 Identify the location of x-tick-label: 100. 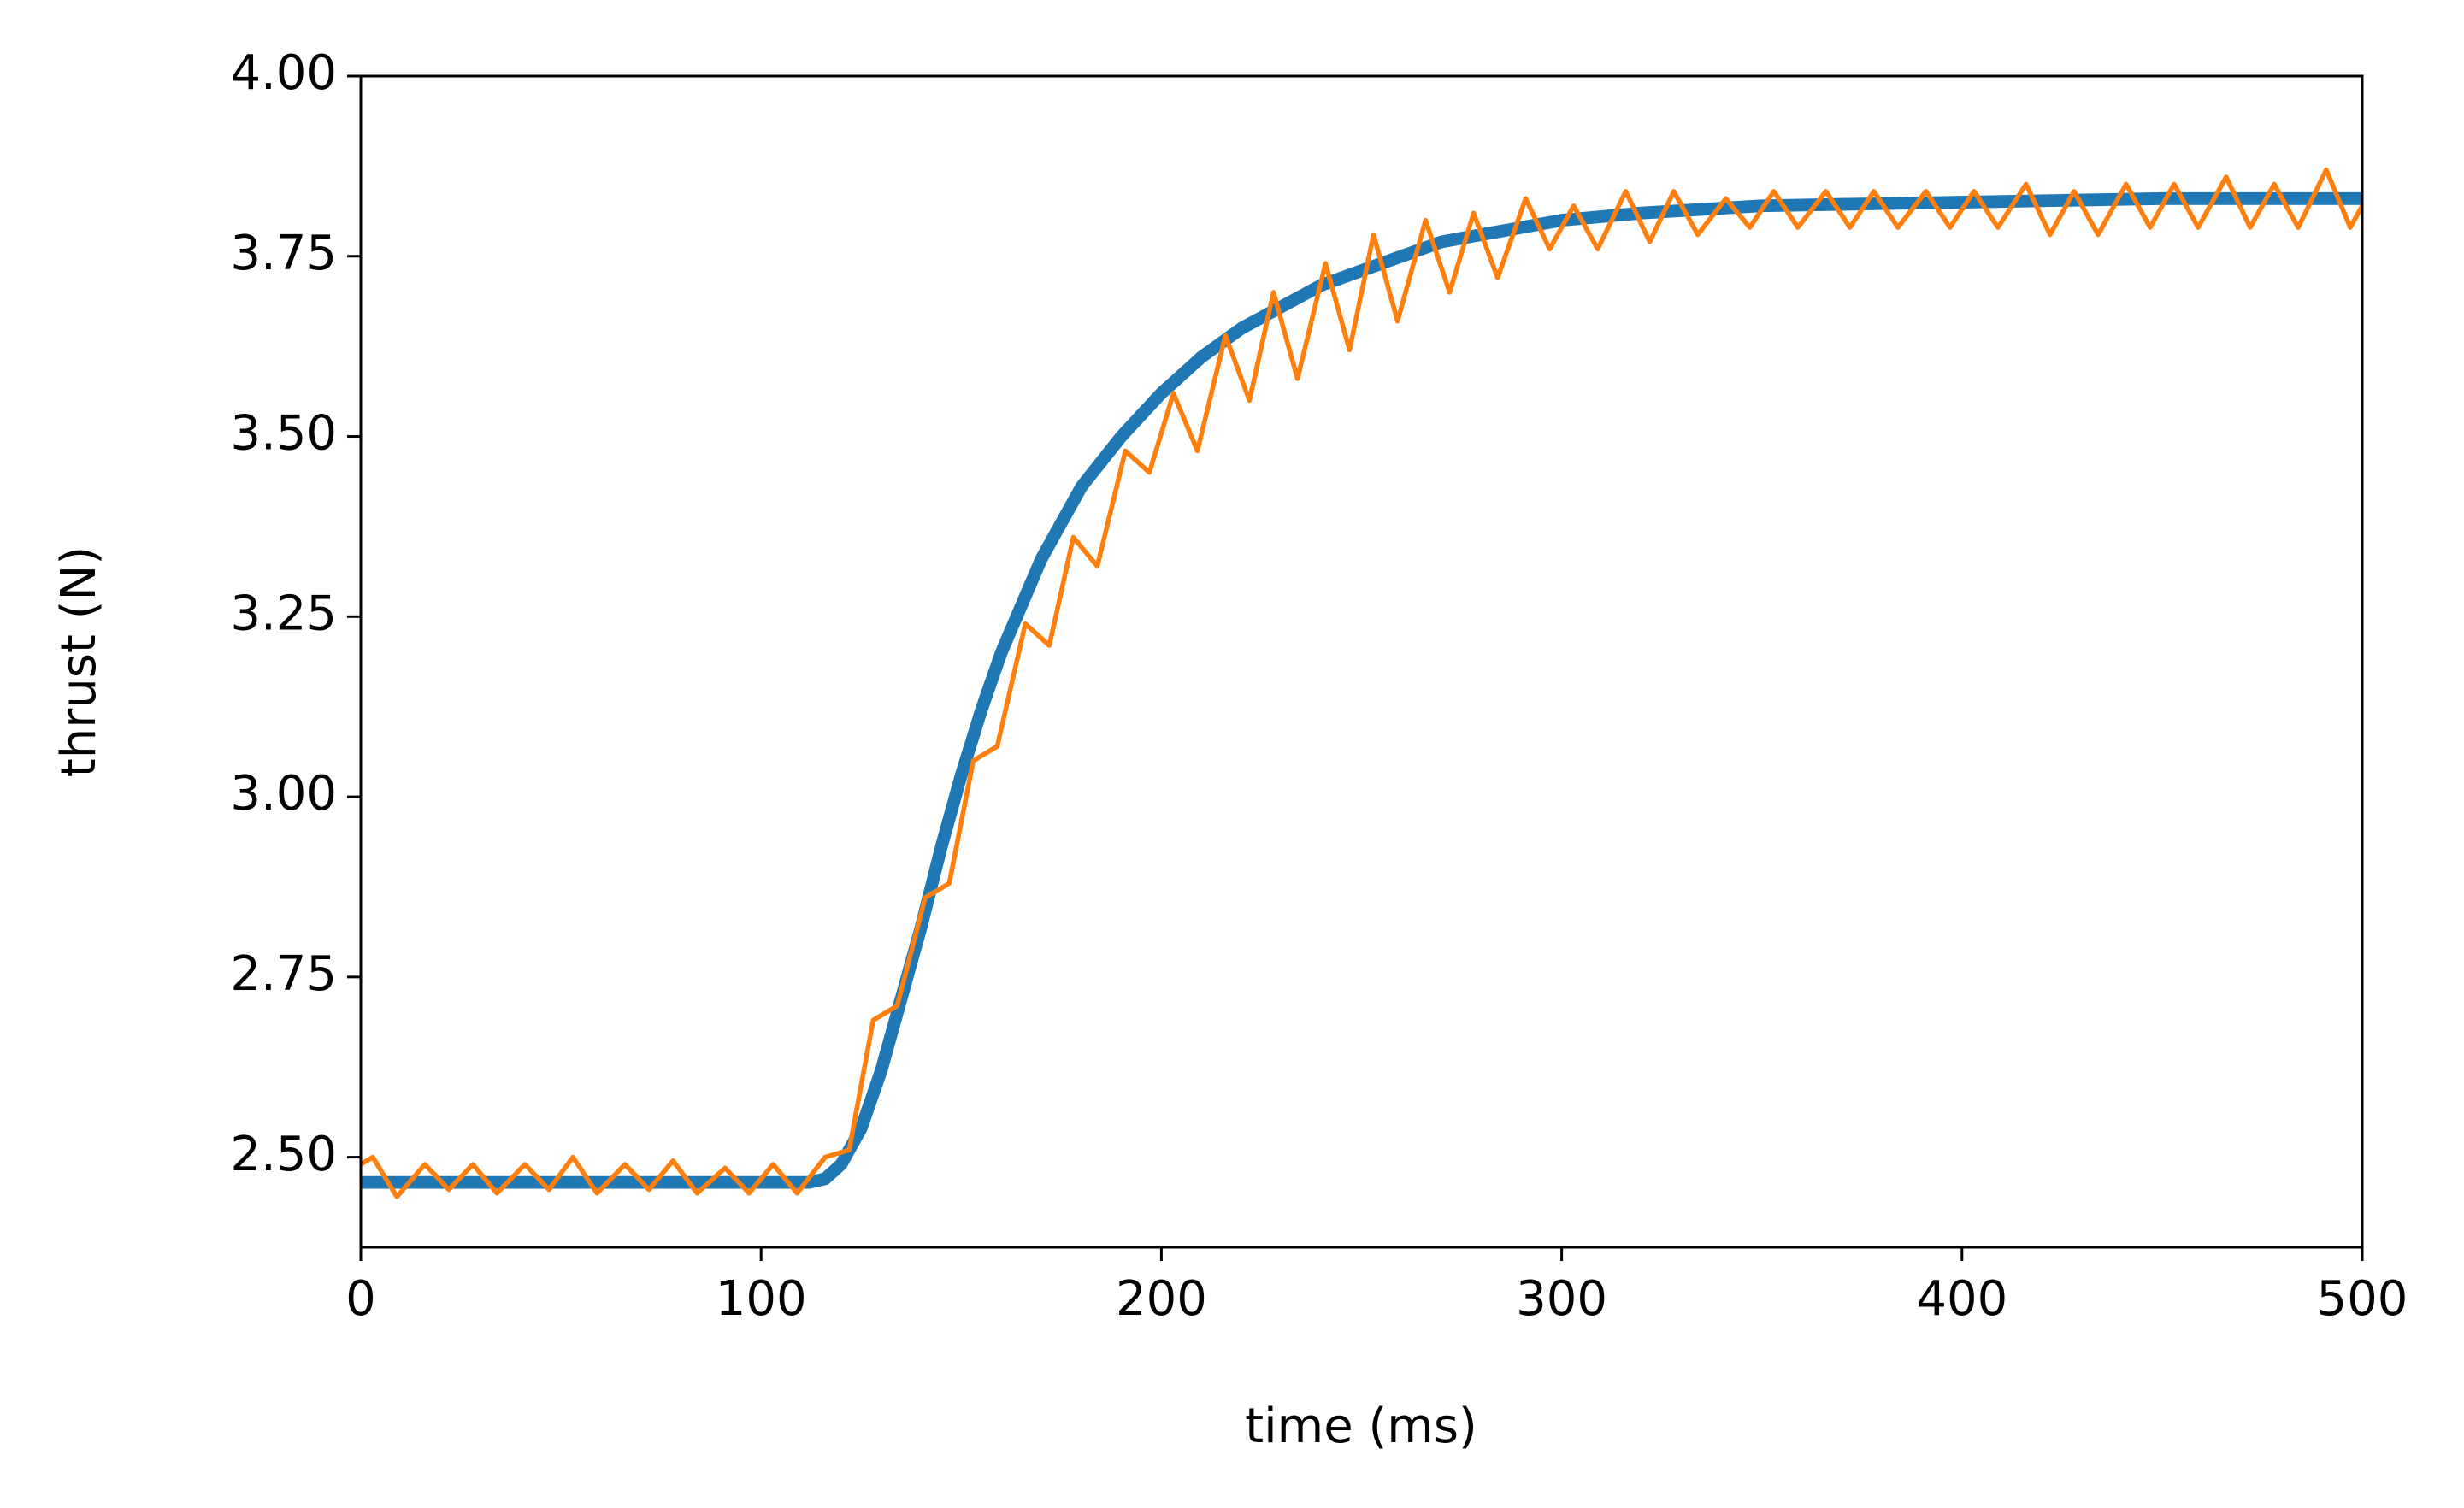
(761, 1299).